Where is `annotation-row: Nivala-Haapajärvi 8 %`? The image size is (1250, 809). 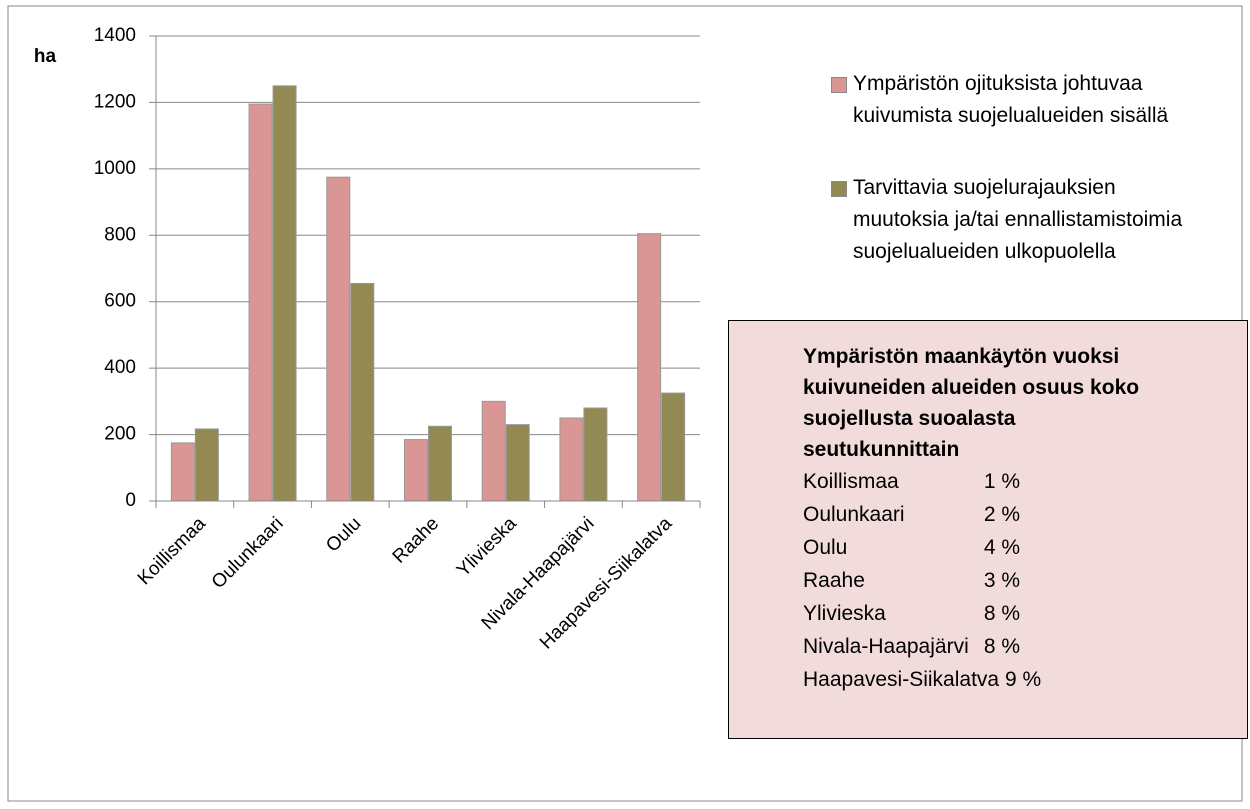 annotation-row: Nivala-Haapajärvi 8 % is located at coordinates (1025, 646).